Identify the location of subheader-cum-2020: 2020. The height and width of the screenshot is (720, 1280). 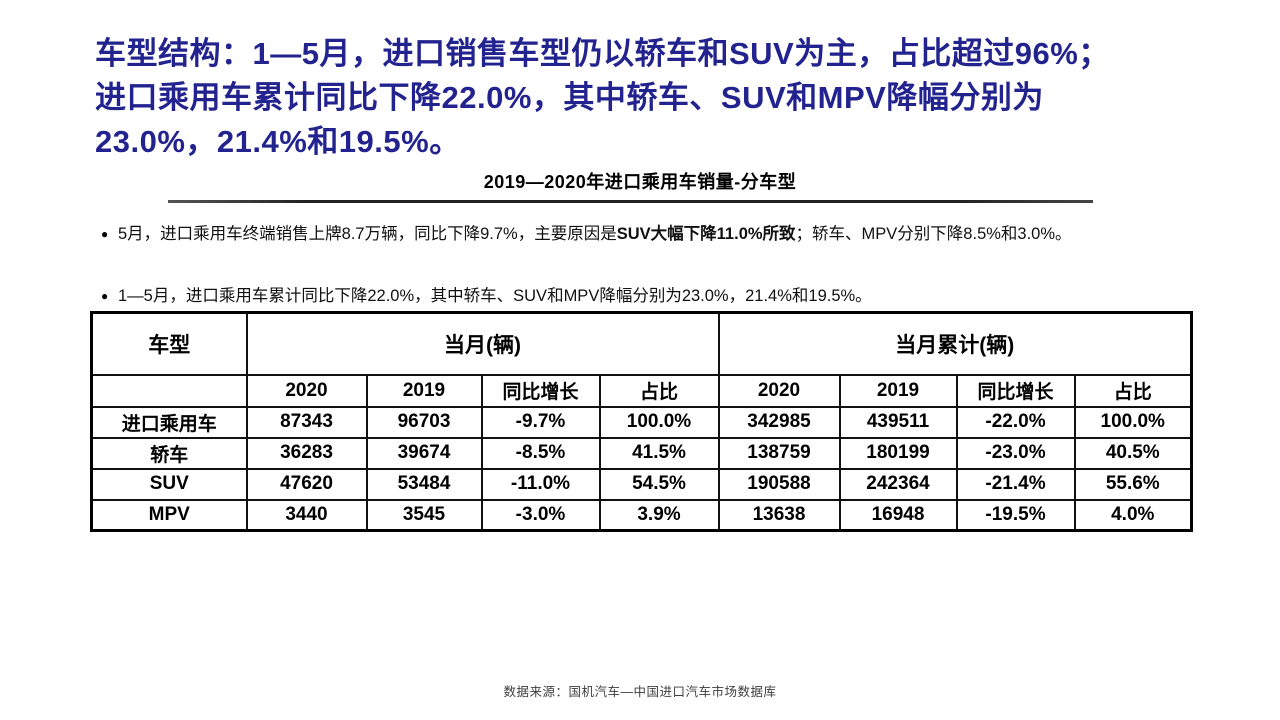
(779, 390).